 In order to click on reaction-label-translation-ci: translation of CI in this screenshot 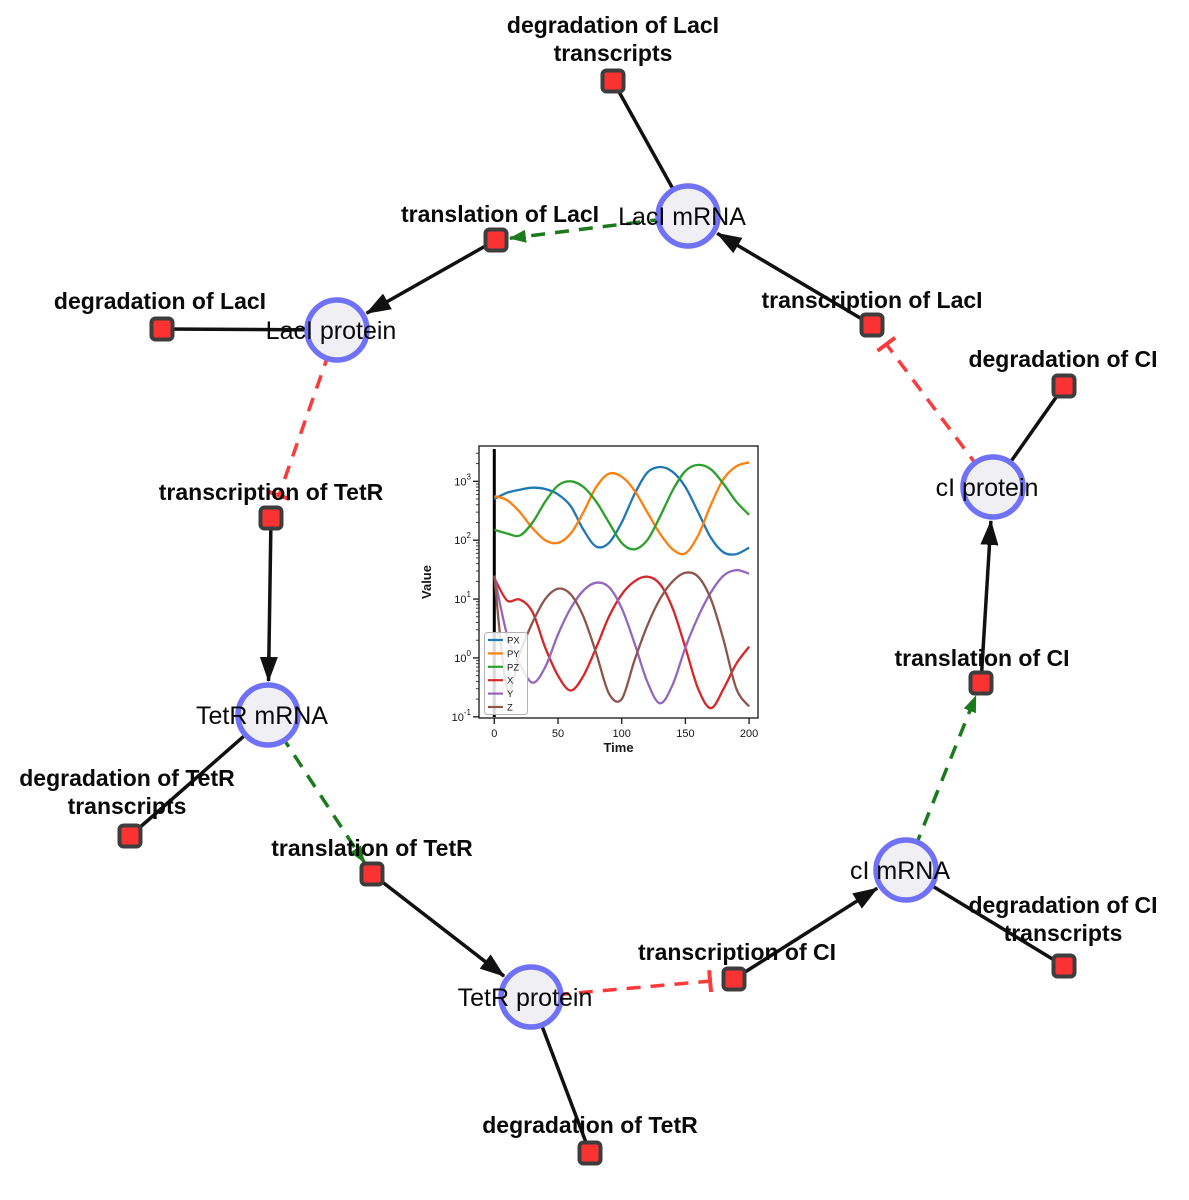, I will do `click(981, 658)`.